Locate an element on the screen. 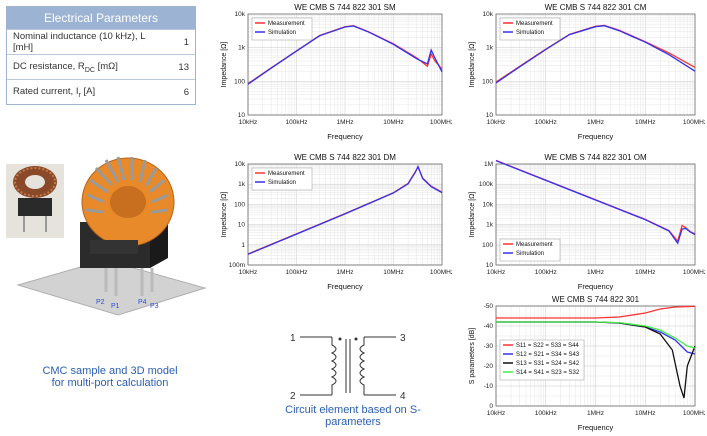  circuit-symbol: 1 2 3 4 is located at coordinates (348, 367).